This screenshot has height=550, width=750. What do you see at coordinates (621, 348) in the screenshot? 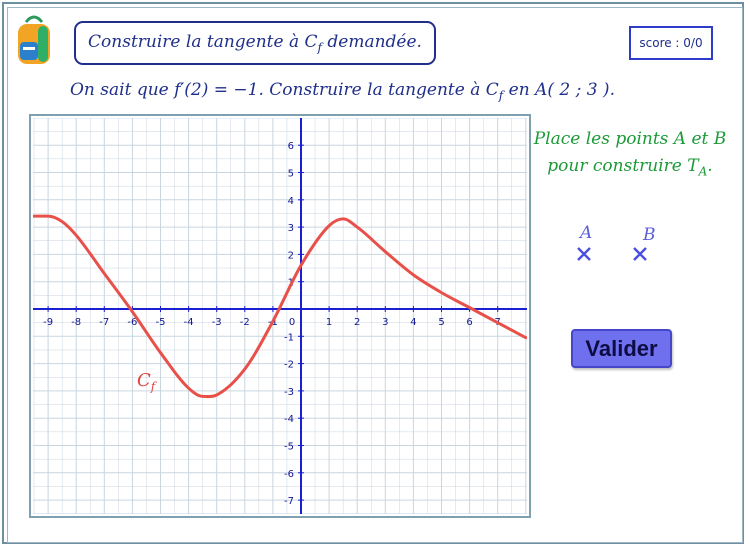
I see `valider-button: Valider` at bounding box center [621, 348].